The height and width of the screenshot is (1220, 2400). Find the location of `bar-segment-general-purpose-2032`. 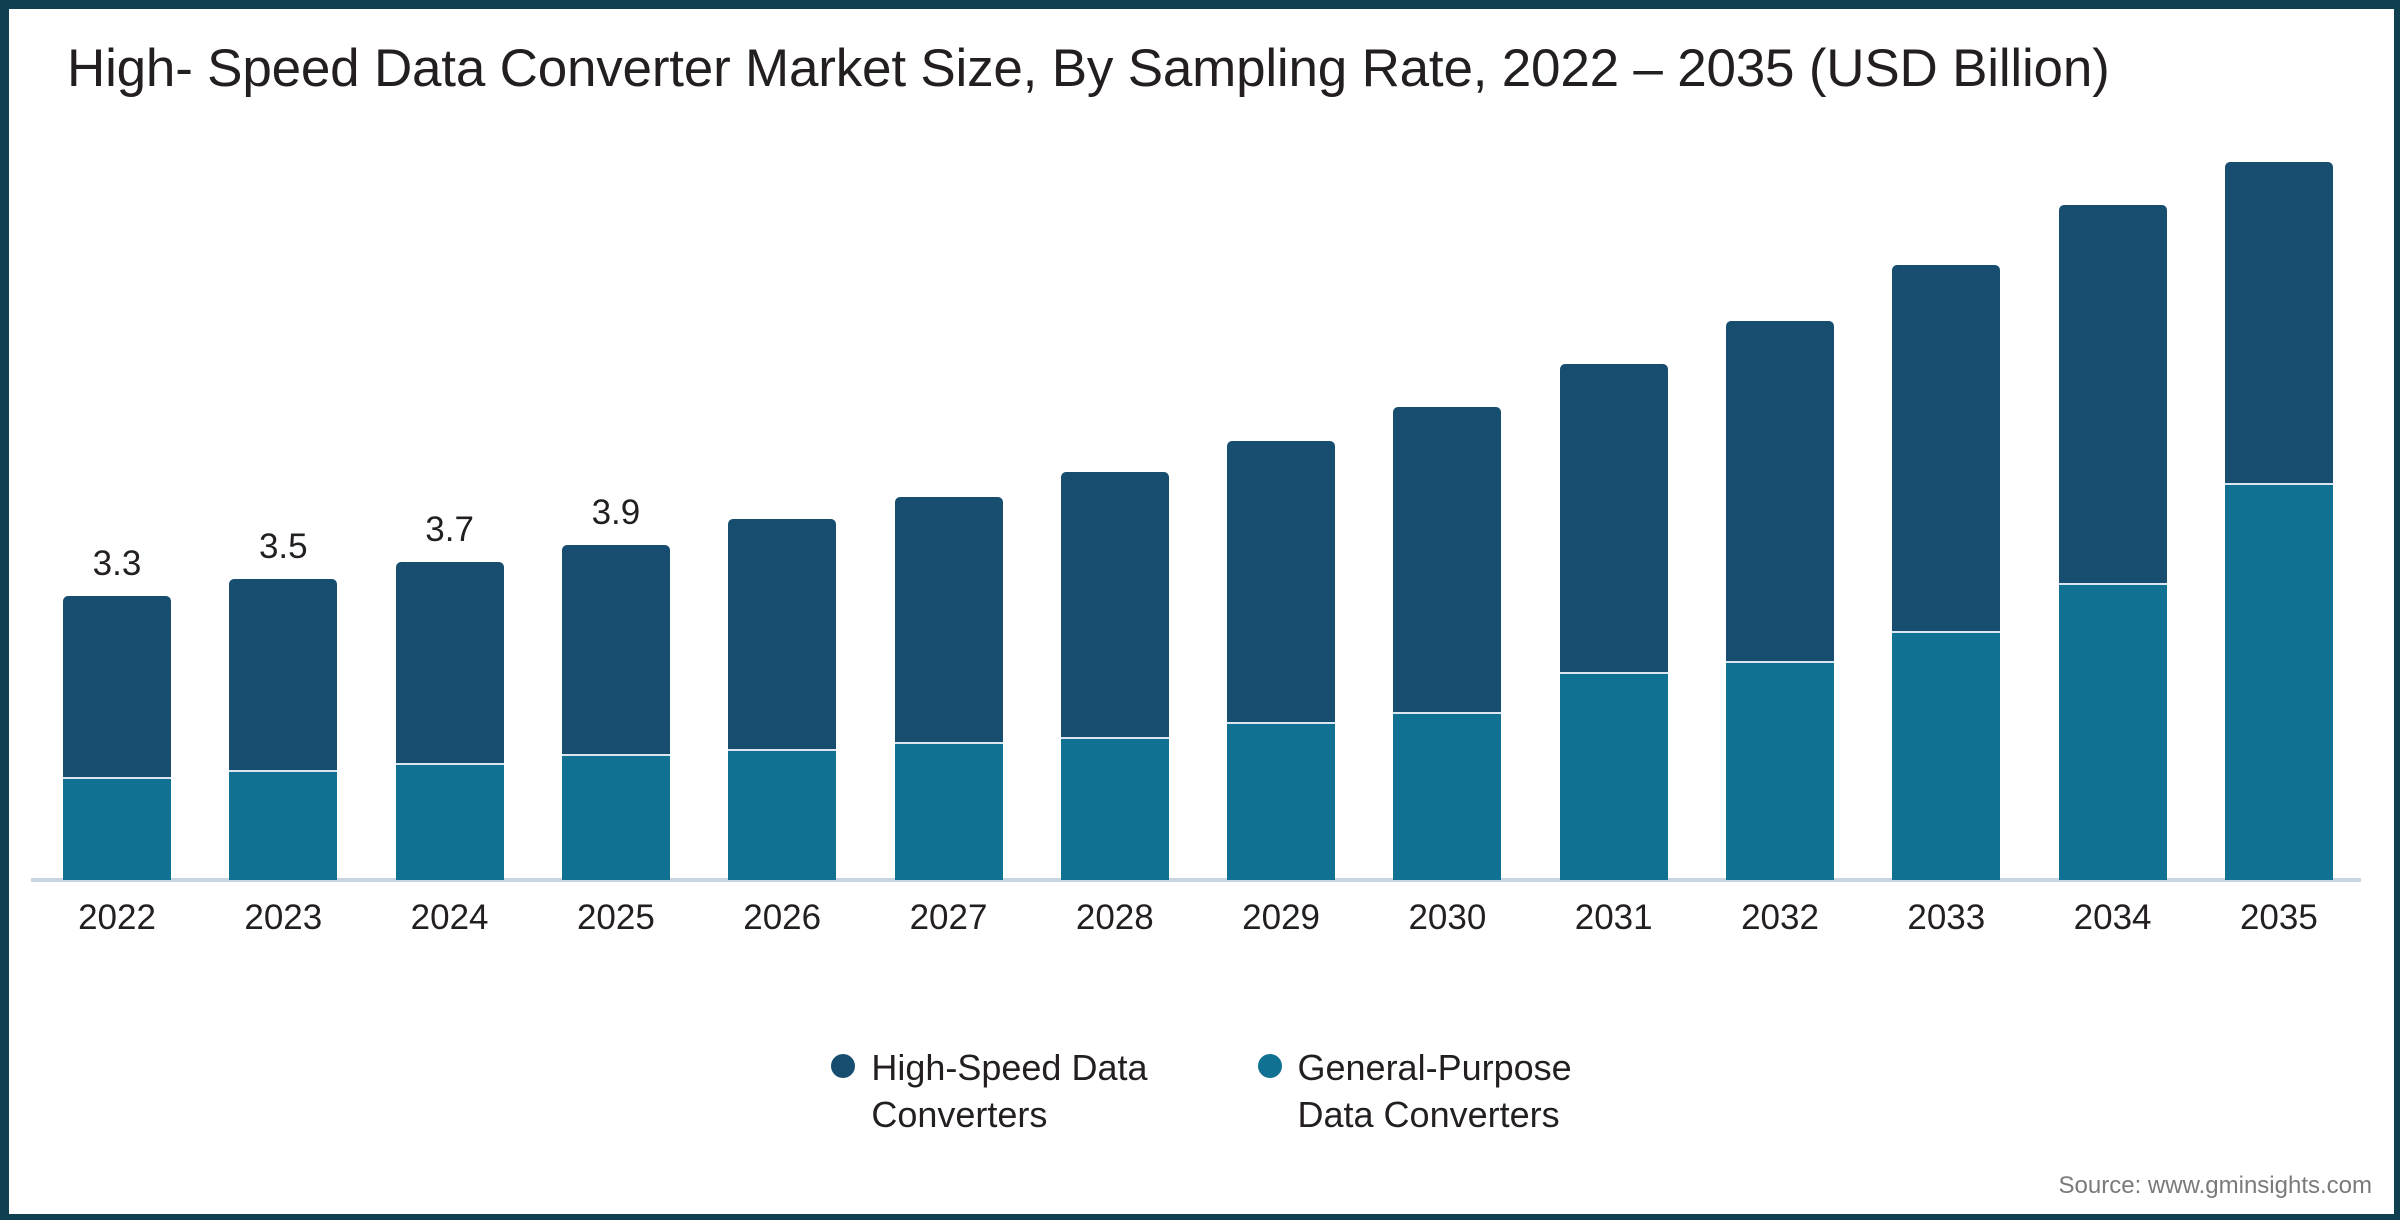

bar-segment-general-purpose-2032 is located at coordinates (1780, 770).